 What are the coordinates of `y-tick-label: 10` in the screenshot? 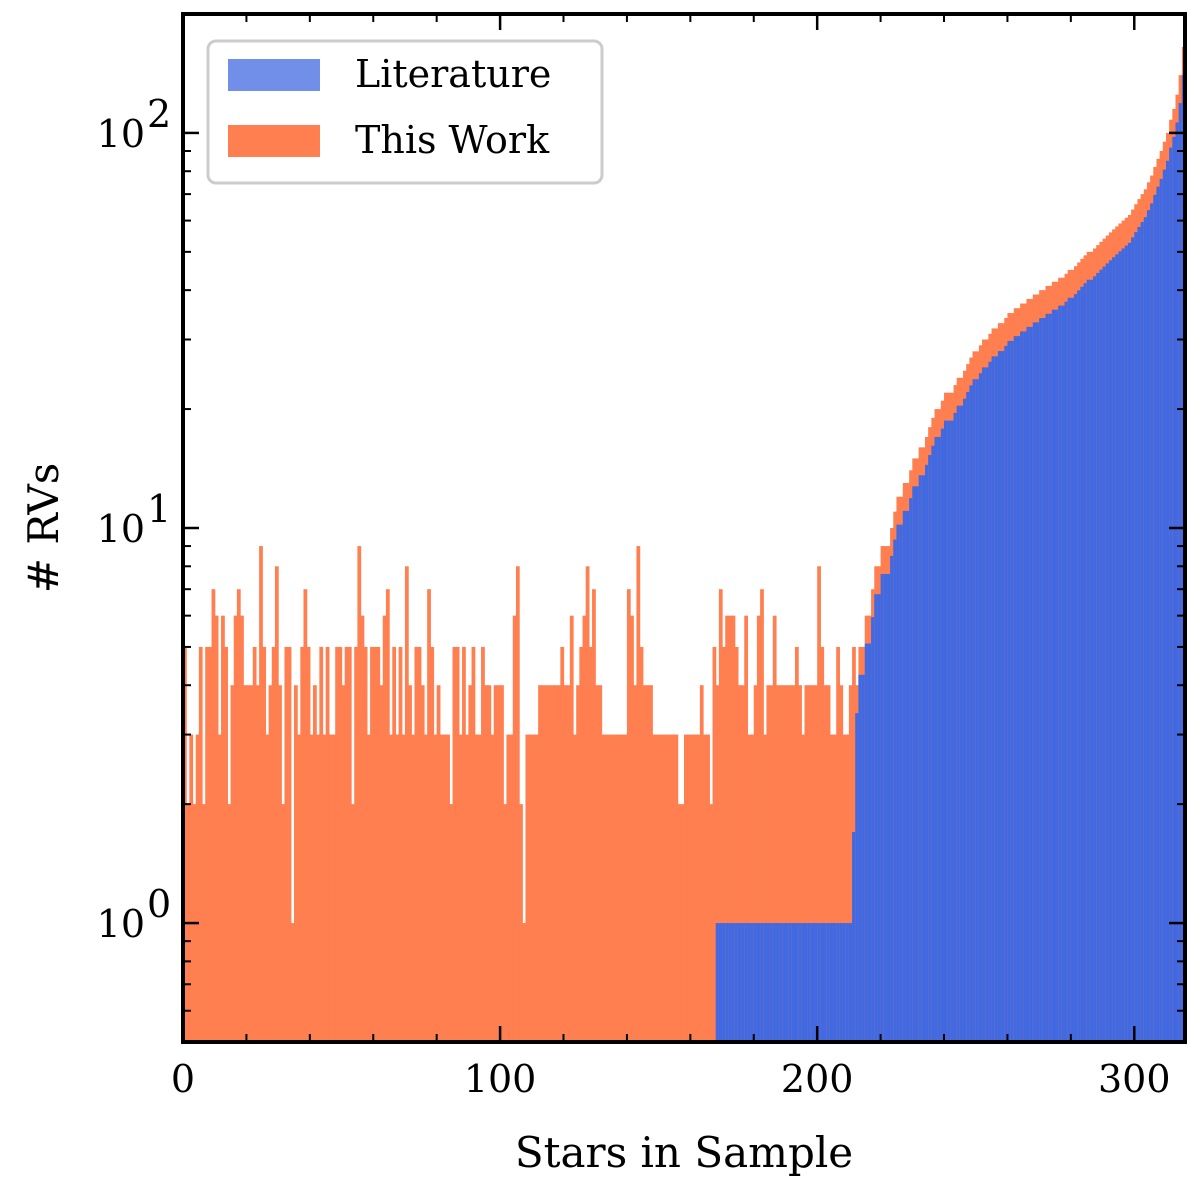 It's located at (121, 924).